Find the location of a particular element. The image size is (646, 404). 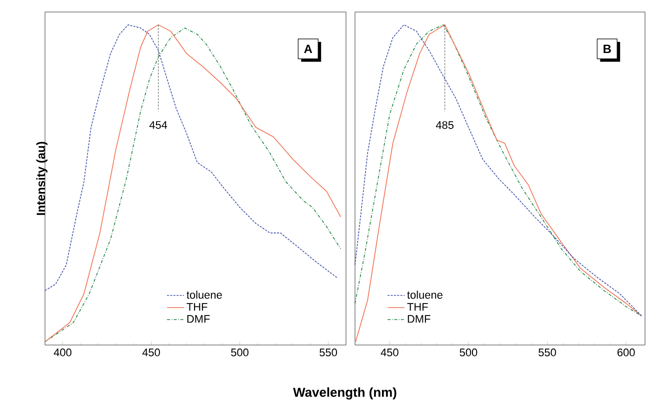

ref-line-label: 454 is located at coordinates (158, 125).